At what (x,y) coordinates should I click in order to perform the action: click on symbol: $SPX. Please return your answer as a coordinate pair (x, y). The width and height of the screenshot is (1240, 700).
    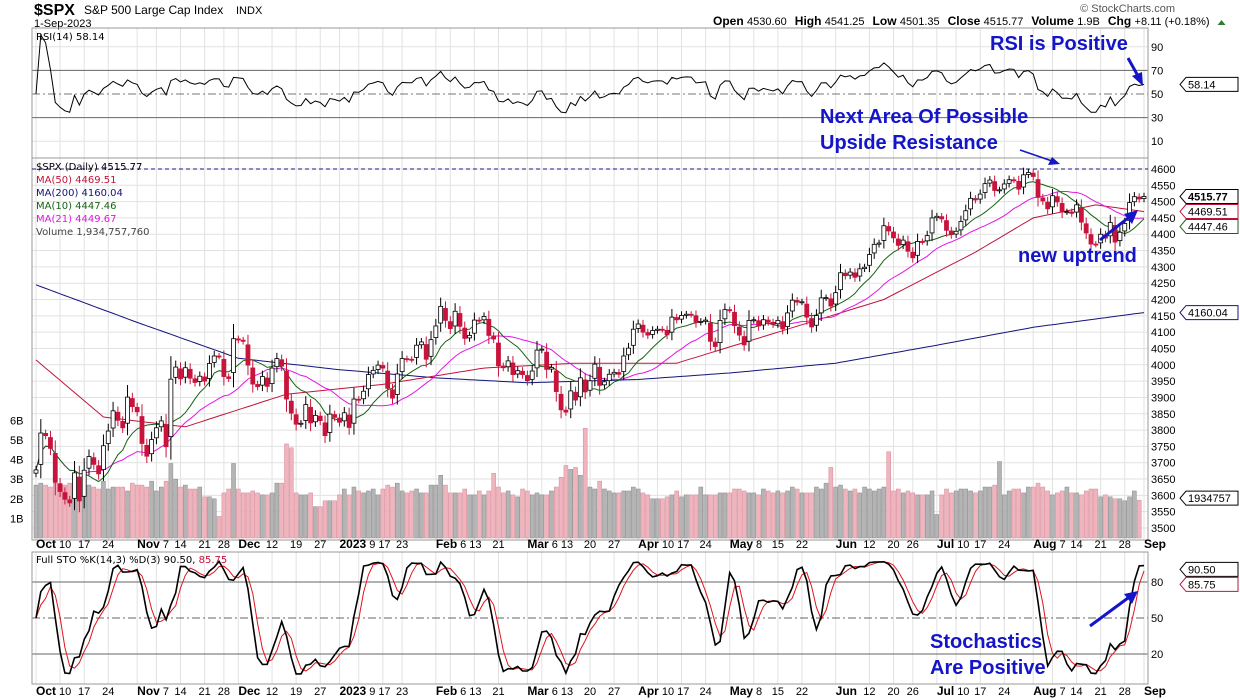
    Looking at the image, I should click on (54, 10).